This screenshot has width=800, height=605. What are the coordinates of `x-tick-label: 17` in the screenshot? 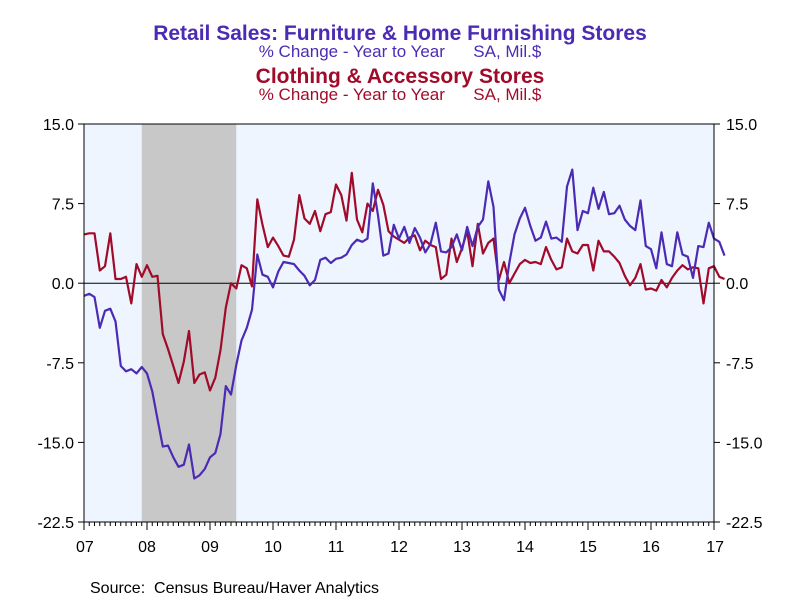 It's located at (715, 547).